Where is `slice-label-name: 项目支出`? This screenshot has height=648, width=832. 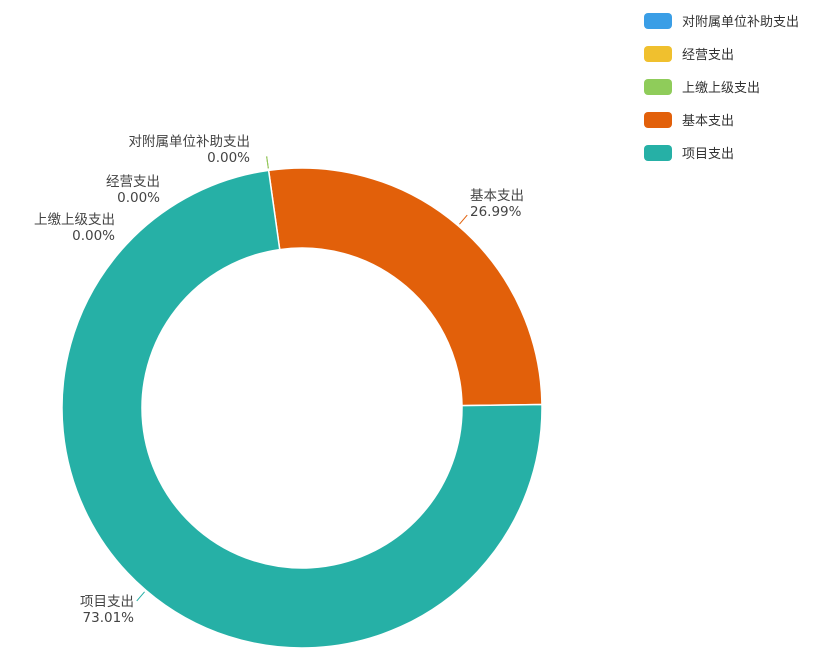
slice-label-name: 项目支出 is located at coordinates (107, 602).